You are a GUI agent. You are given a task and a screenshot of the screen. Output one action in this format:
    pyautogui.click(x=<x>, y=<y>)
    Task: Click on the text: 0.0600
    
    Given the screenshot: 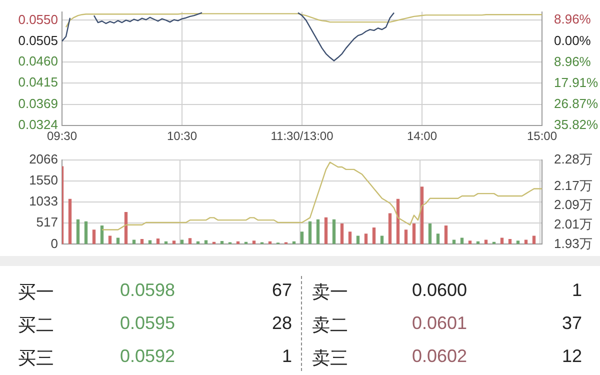 What is the action you would take?
    pyautogui.click(x=440, y=290)
    